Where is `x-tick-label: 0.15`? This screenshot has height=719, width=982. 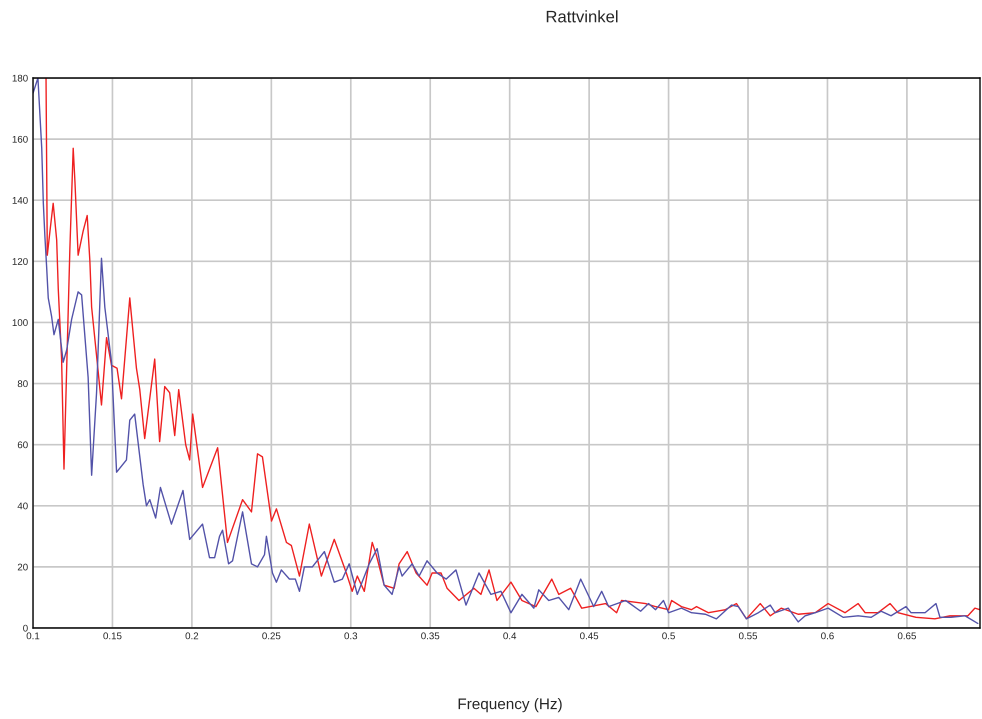
x-tick-label: 0.15 is located at coordinates (112, 636).